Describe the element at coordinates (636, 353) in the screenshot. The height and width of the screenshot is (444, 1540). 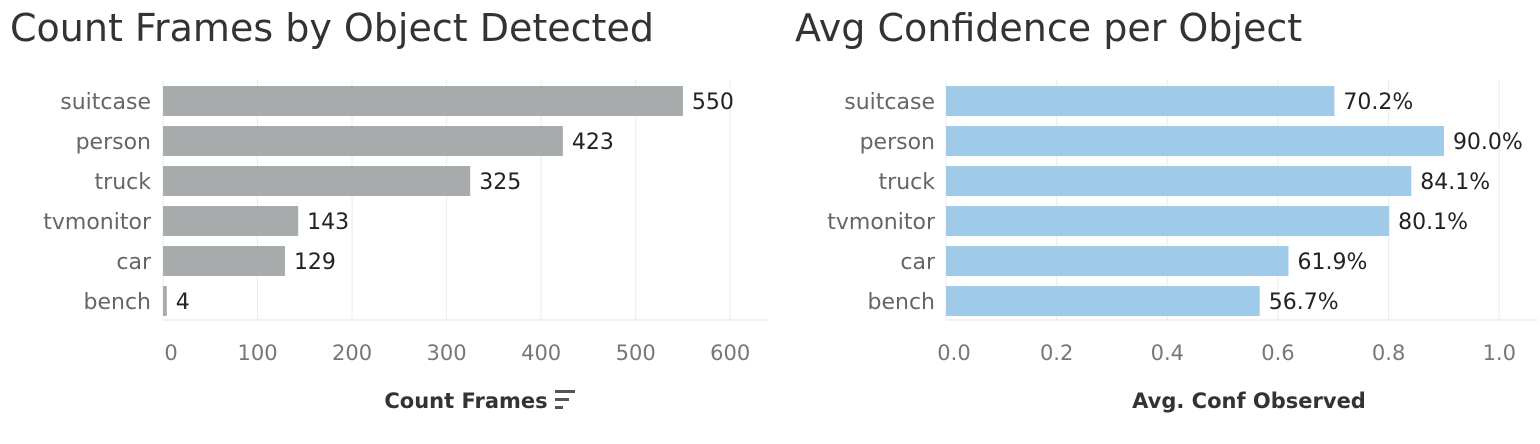
I see `count-tick-label: 500` at that location.